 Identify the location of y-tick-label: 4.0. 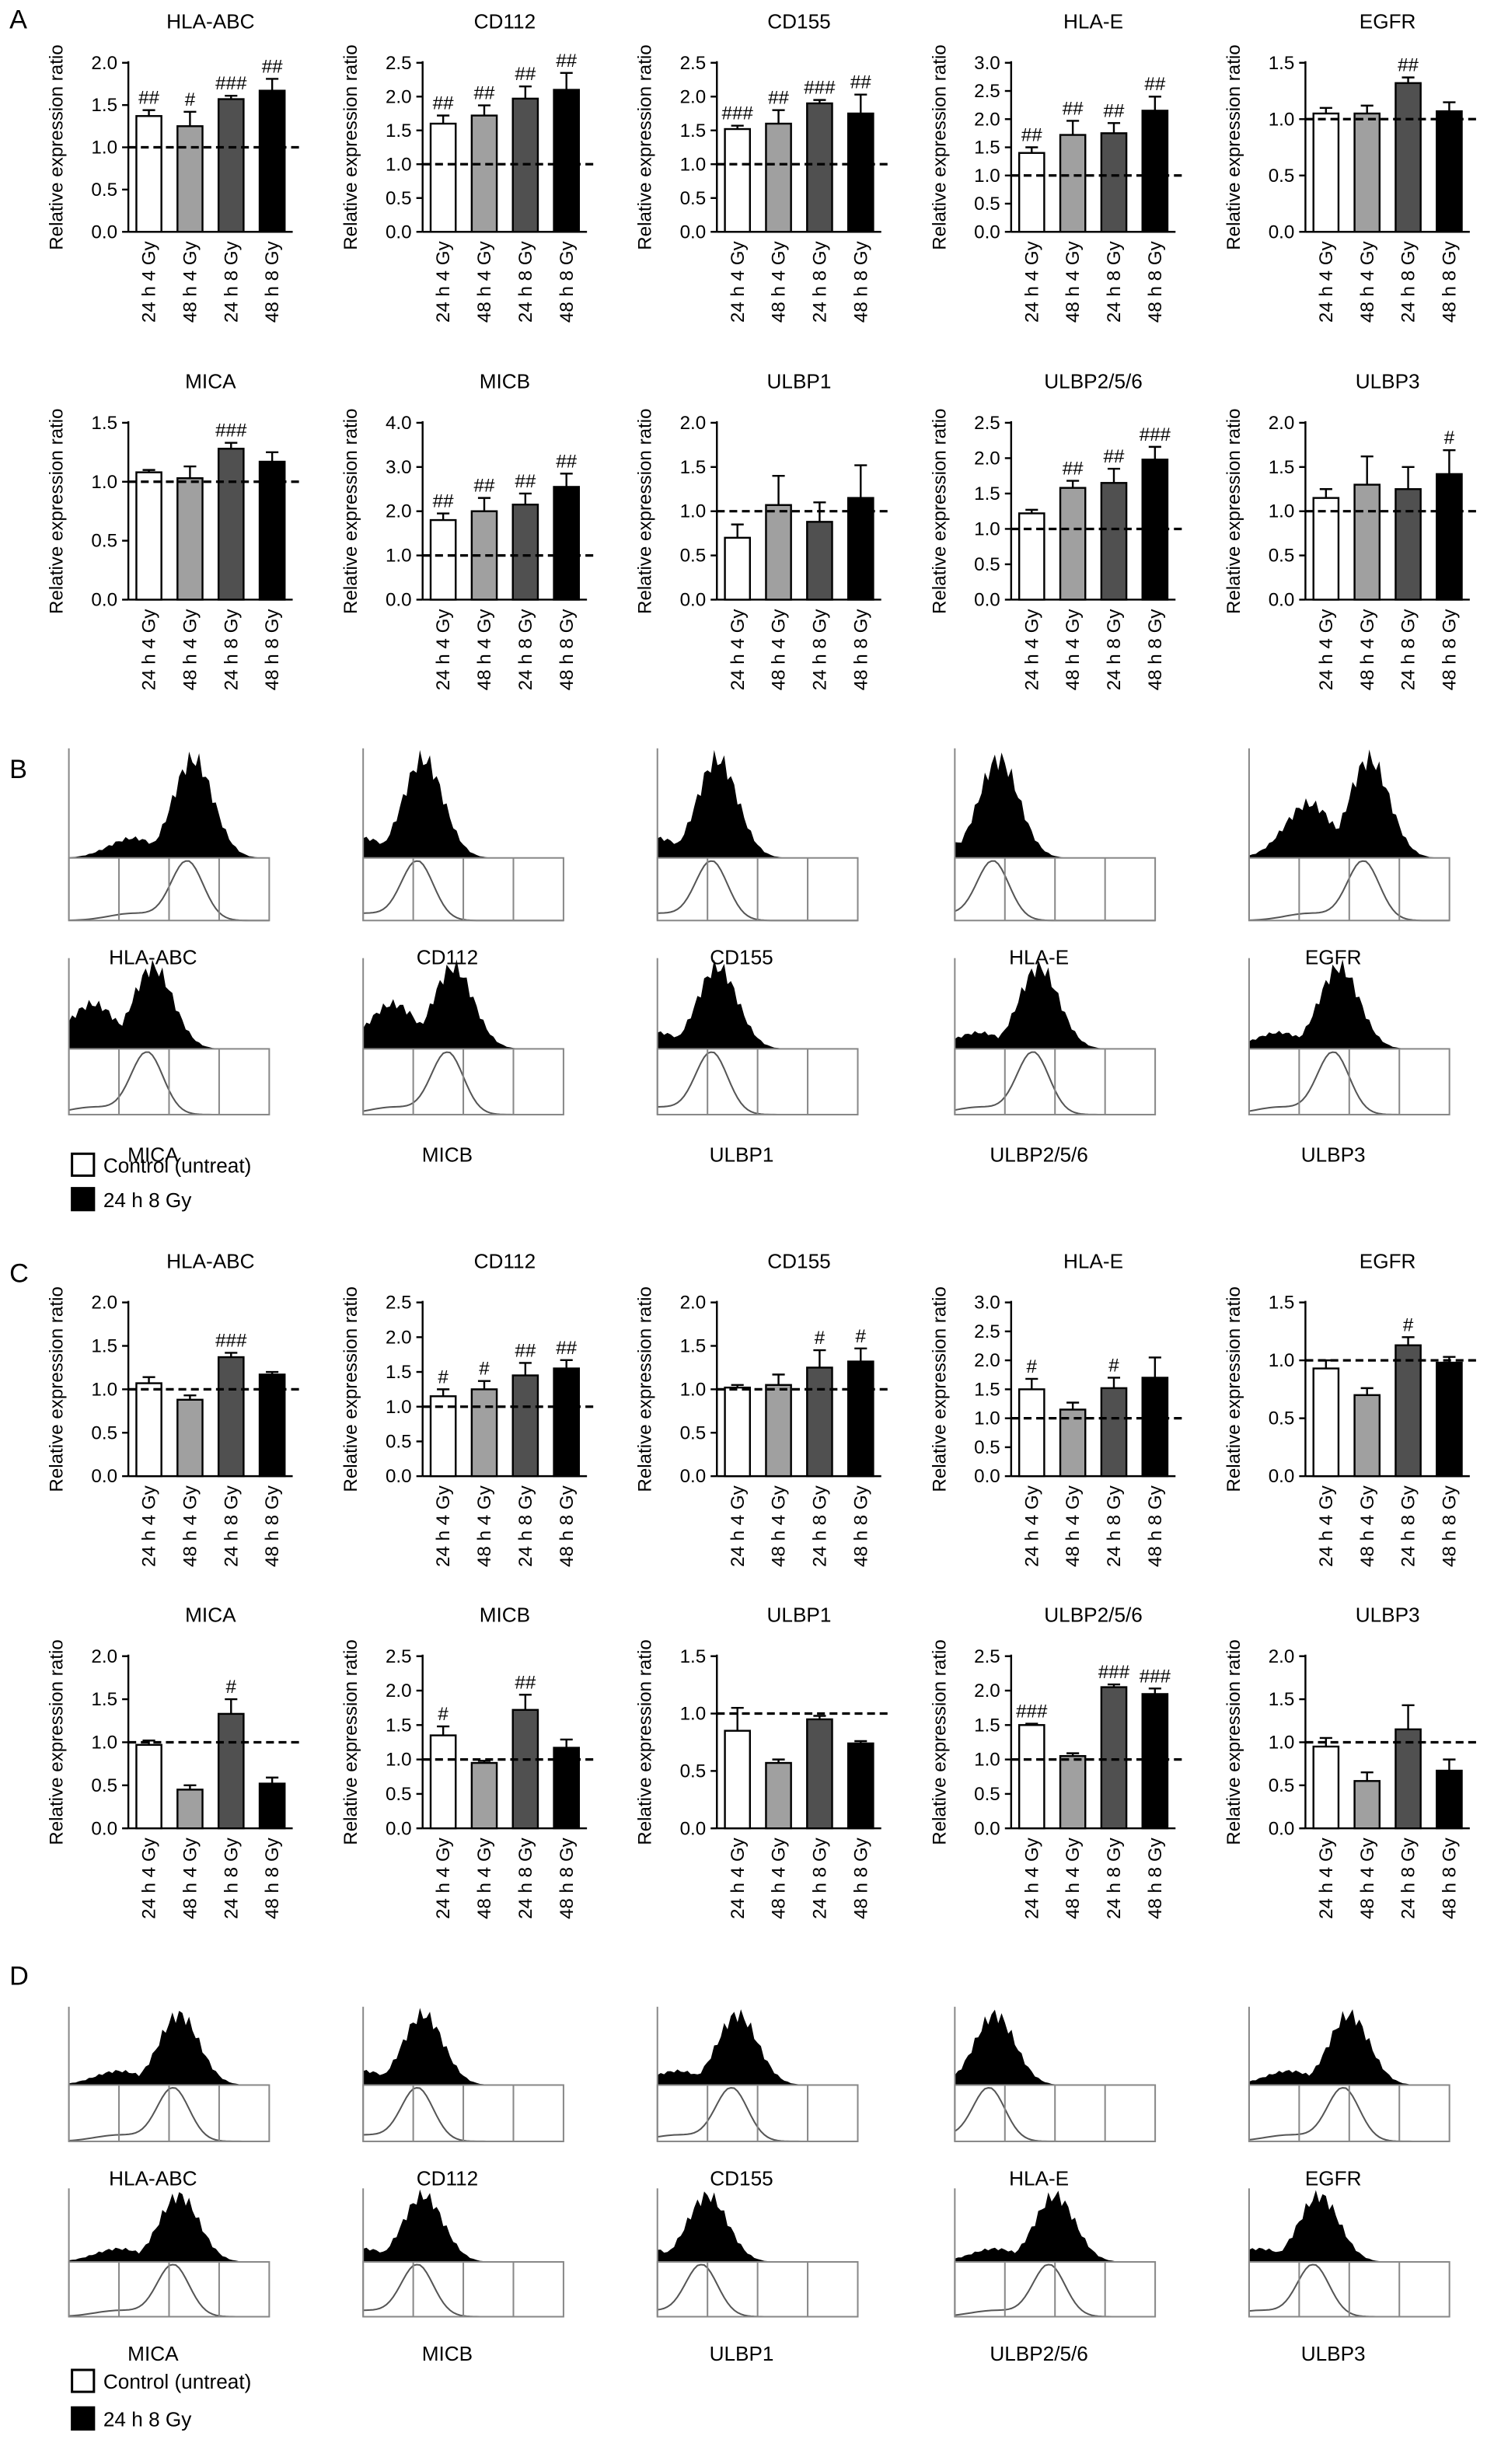
(399, 423).